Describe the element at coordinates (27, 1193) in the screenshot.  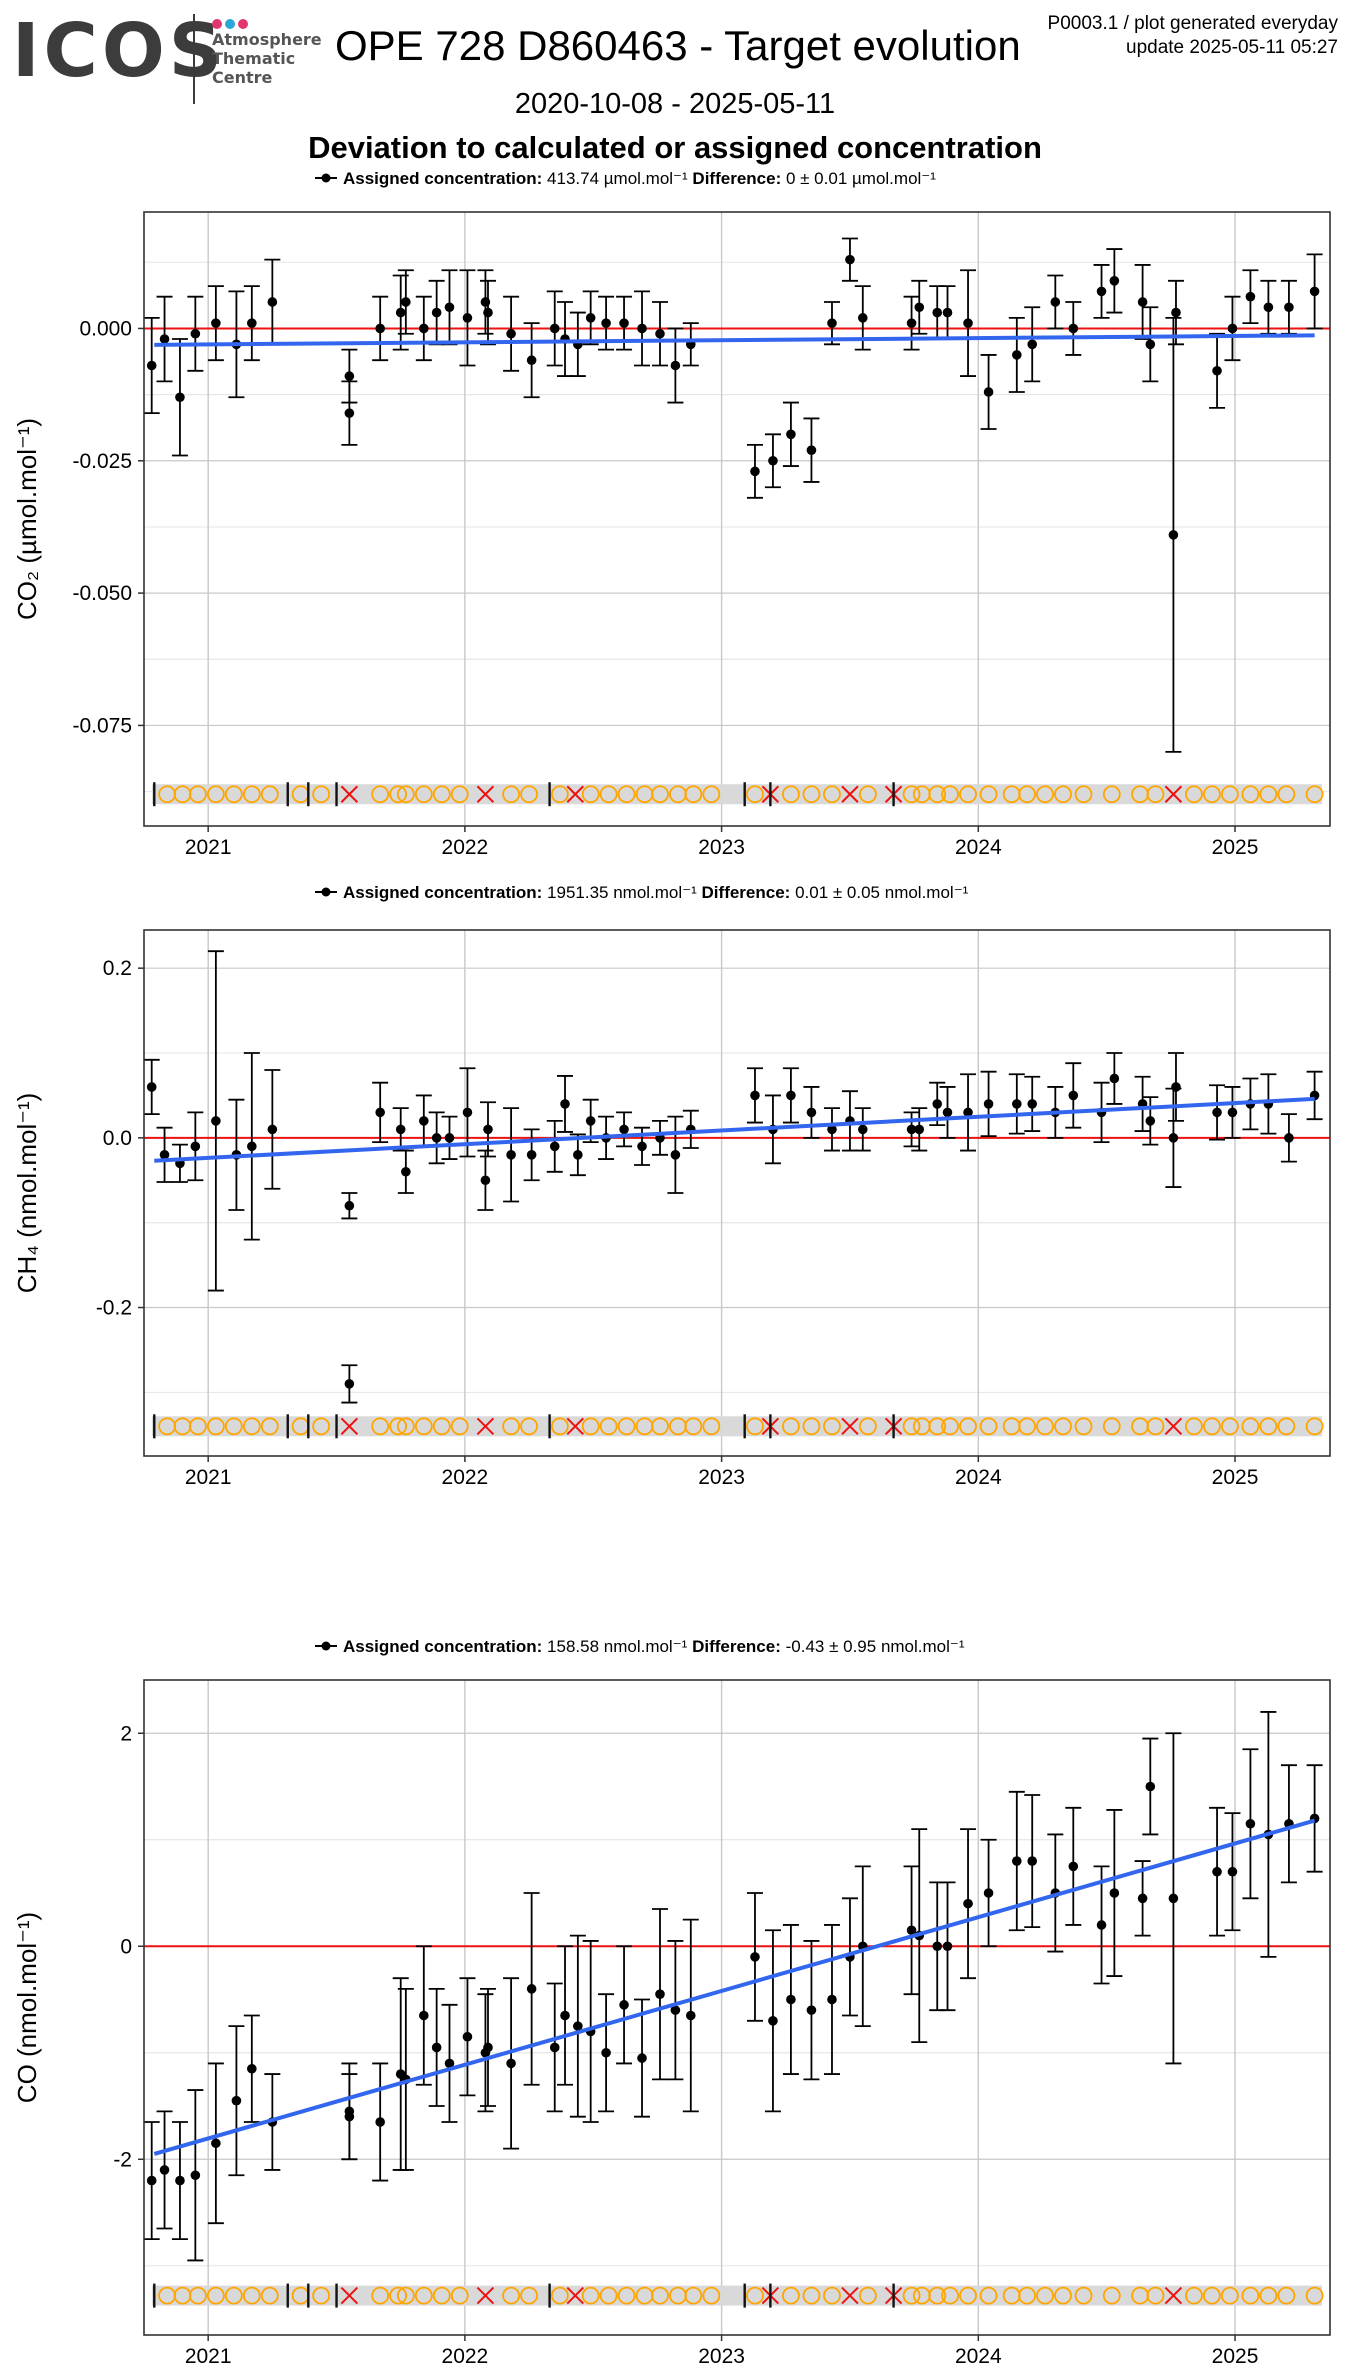
I see `y-axis-label: CH₄ (nmol.mol⁻¹)` at that location.